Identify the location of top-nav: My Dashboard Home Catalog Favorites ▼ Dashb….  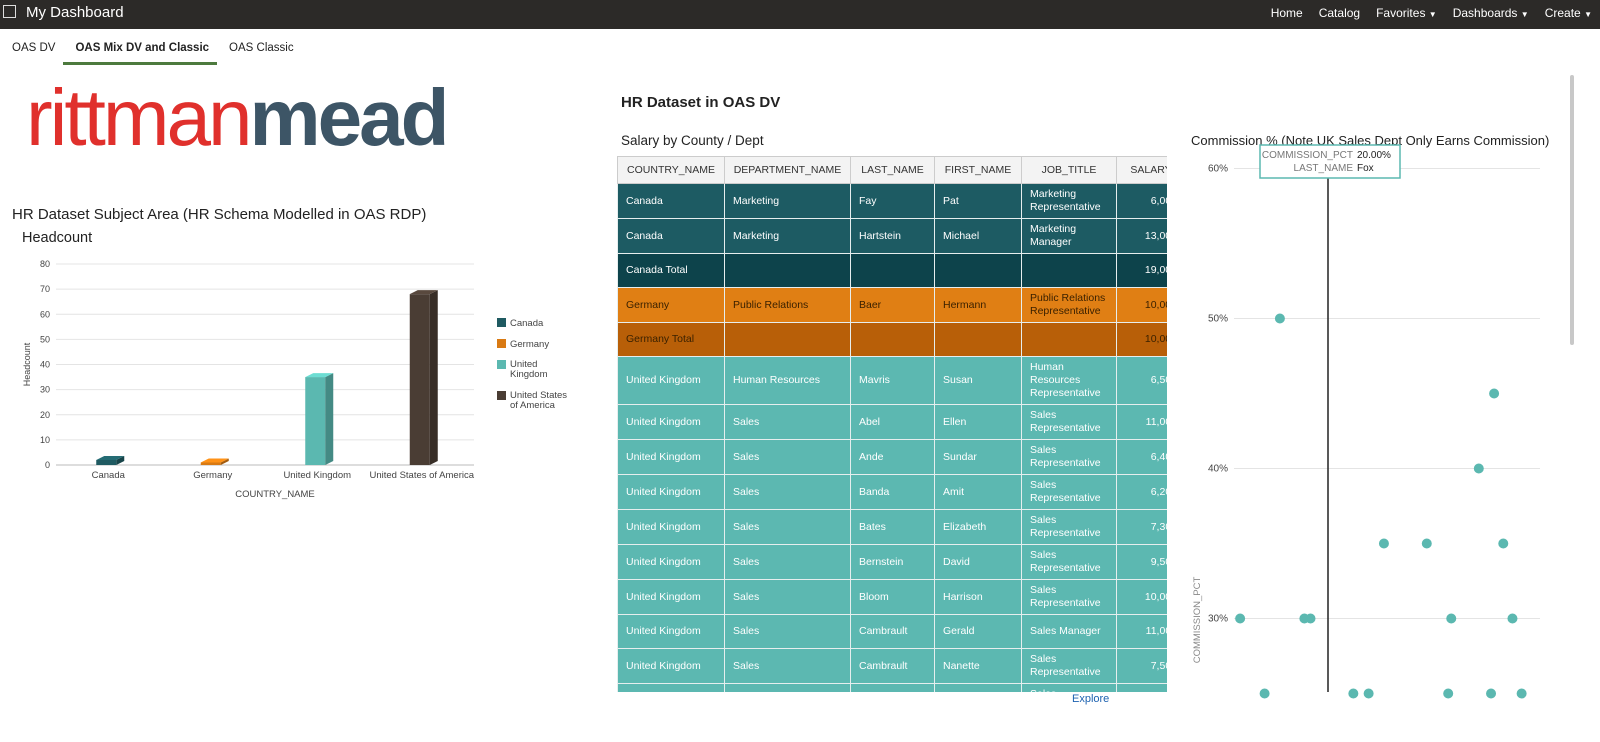
(800, 14).